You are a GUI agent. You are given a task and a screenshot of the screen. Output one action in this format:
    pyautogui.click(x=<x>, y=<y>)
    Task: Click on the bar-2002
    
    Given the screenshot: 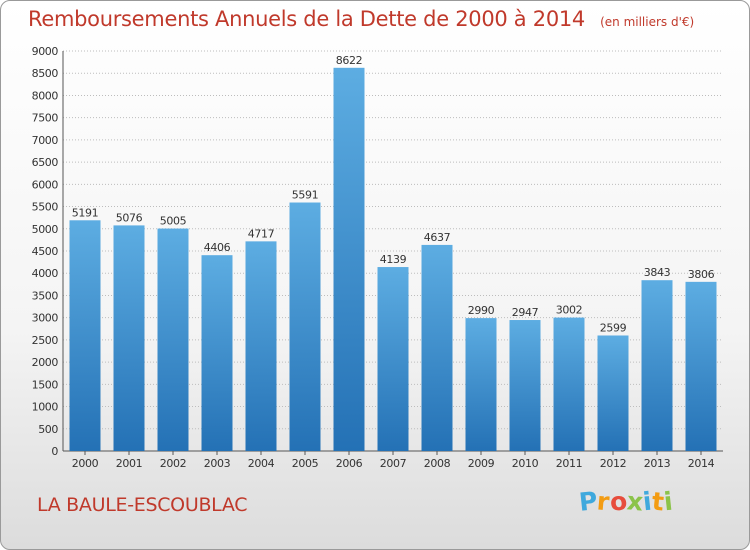 What is the action you would take?
    pyautogui.click(x=173, y=339)
    